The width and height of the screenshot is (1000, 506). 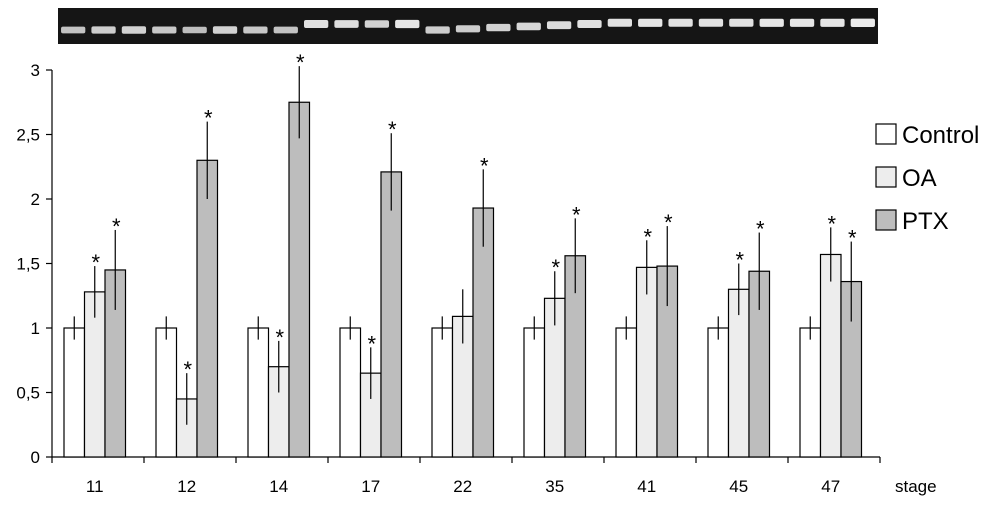 I want to click on y-tick-label: 2, so click(x=35, y=199).